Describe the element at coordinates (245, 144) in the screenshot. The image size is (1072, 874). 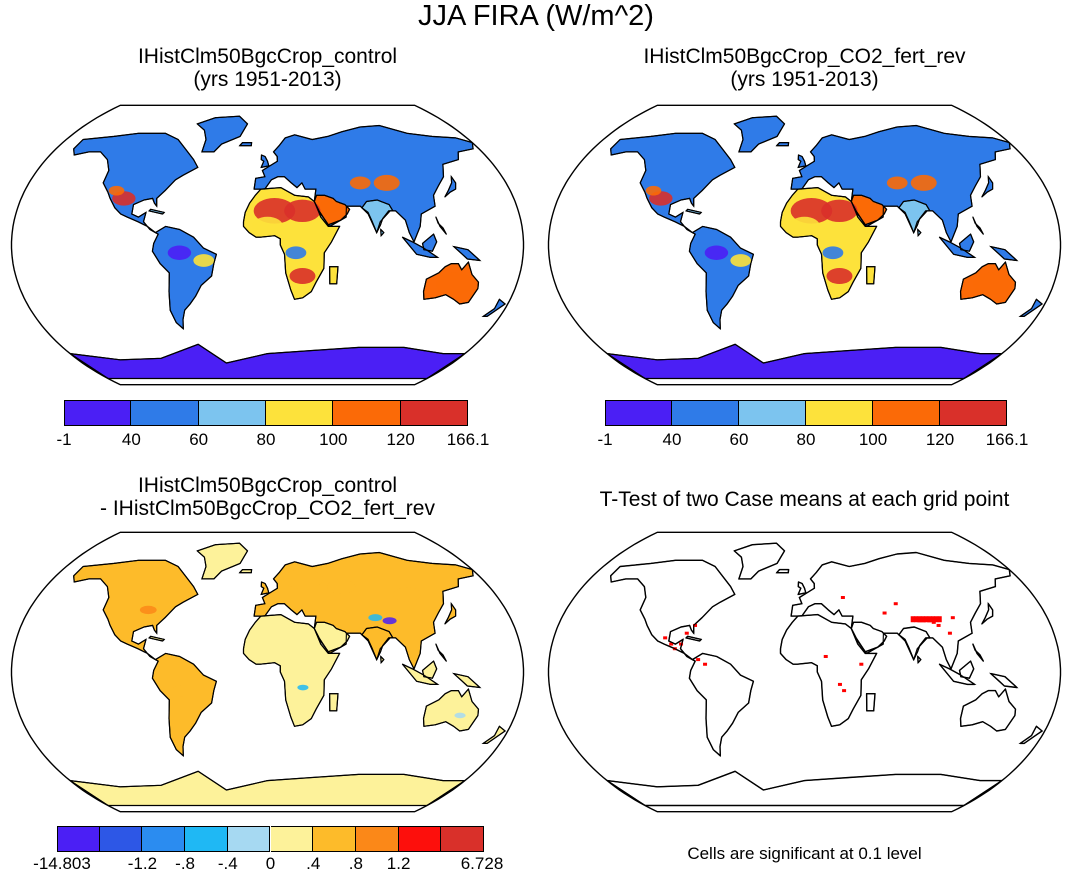
I see `coastline-iceland` at that location.